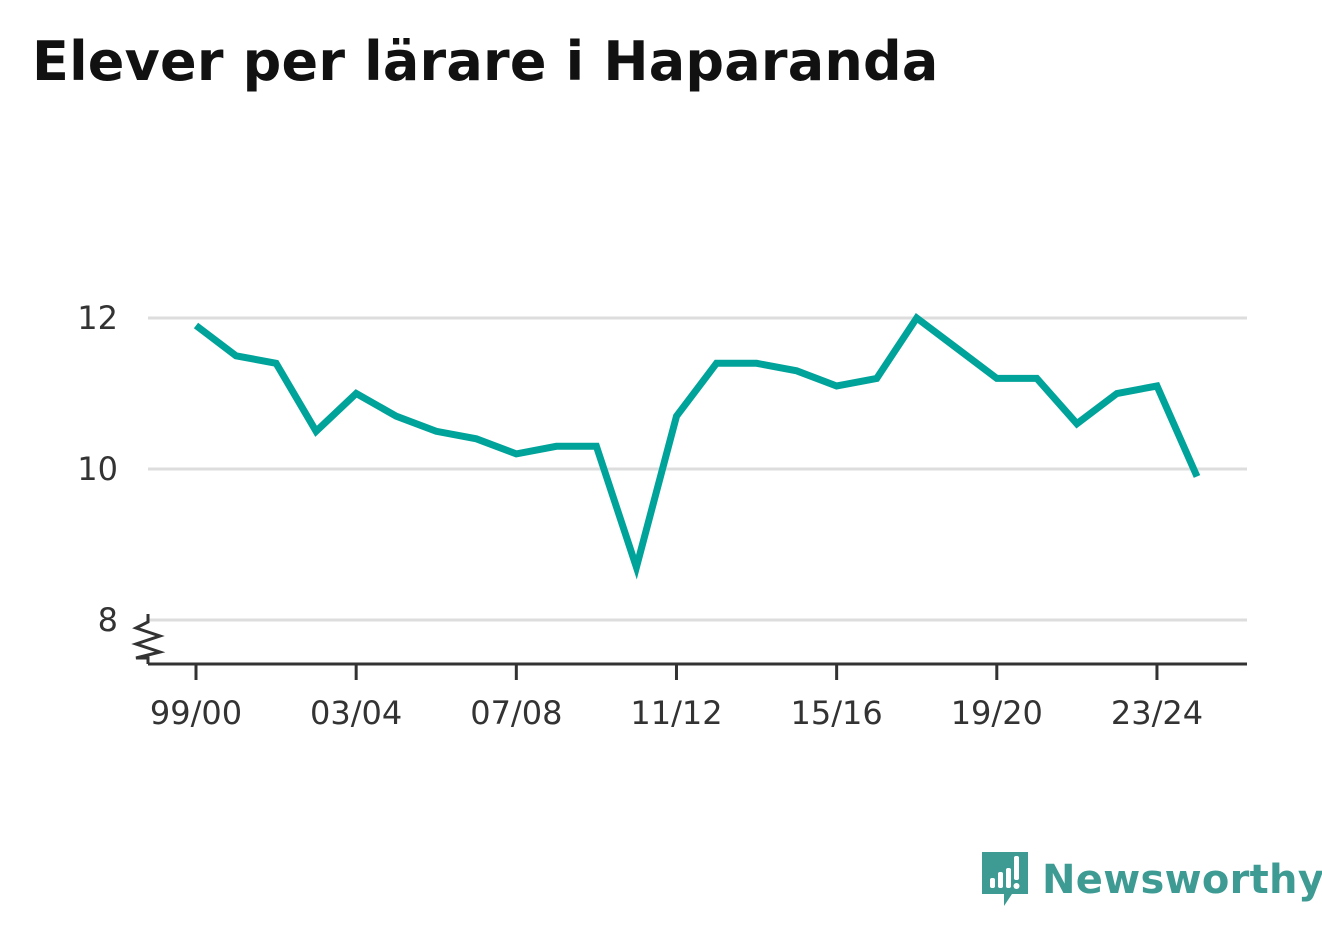  What do you see at coordinates (1182, 880) in the screenshot?
I see `brand-name: Newsworthy` at bounding box center [1182, 880].